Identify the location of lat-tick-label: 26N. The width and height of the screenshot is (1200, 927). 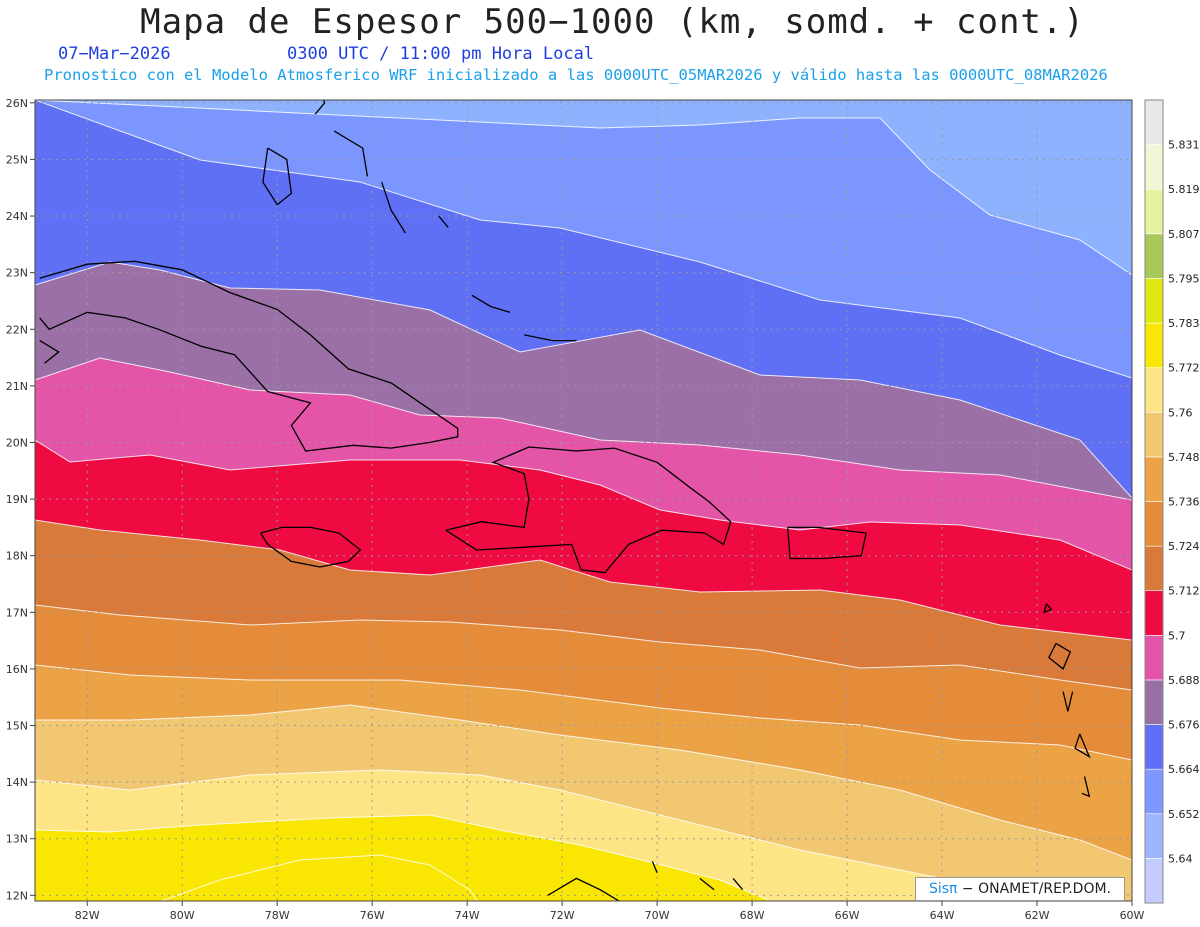
(17, 103).